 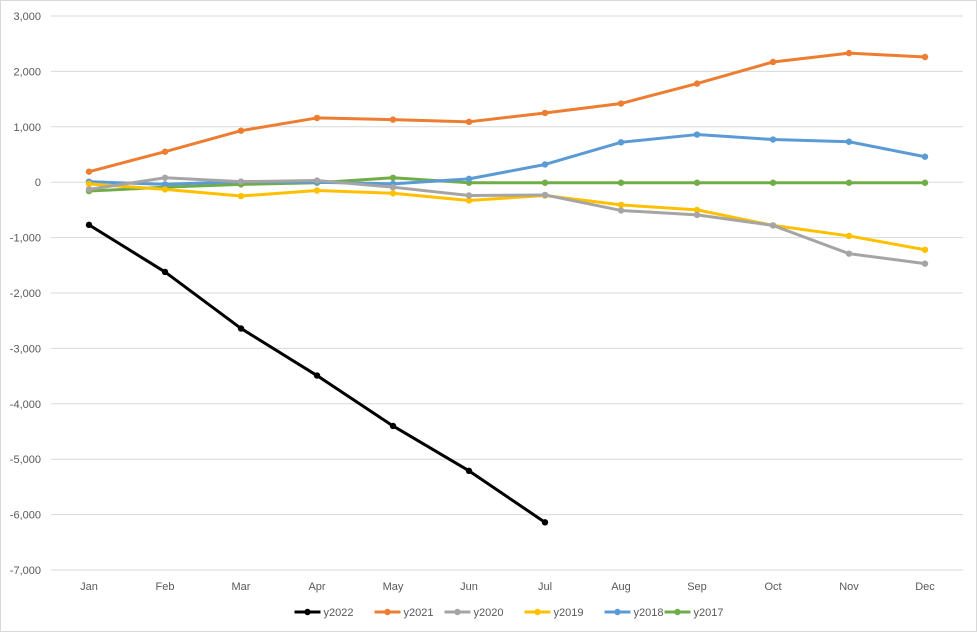 What do you see at coordinates (27, 128) in the screenshot?
I see `y-tick-label: 1,000` at bounding box center [27, 128].